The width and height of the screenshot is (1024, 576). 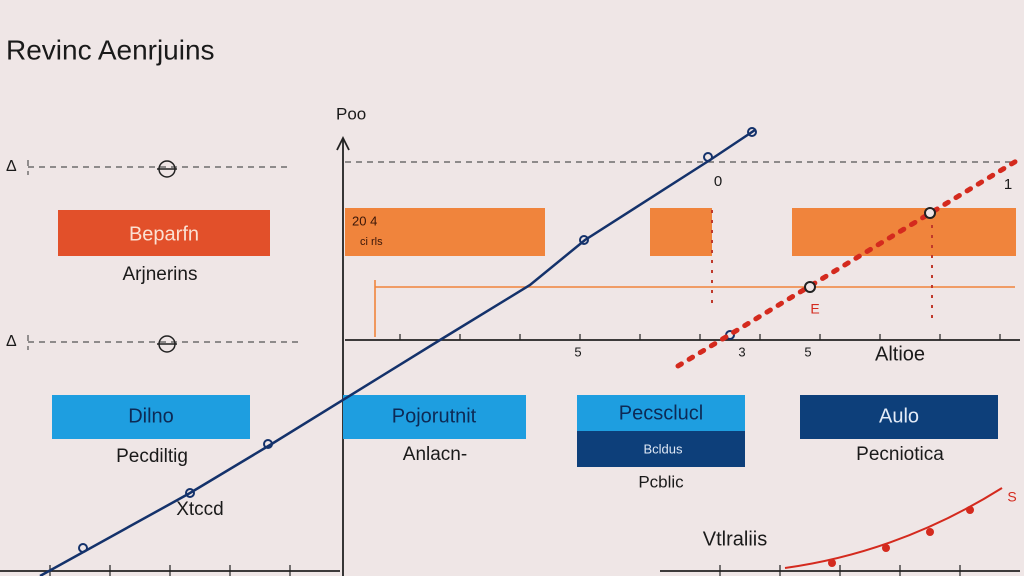 I want to click on note: 1, so click(x=1008, y=184).